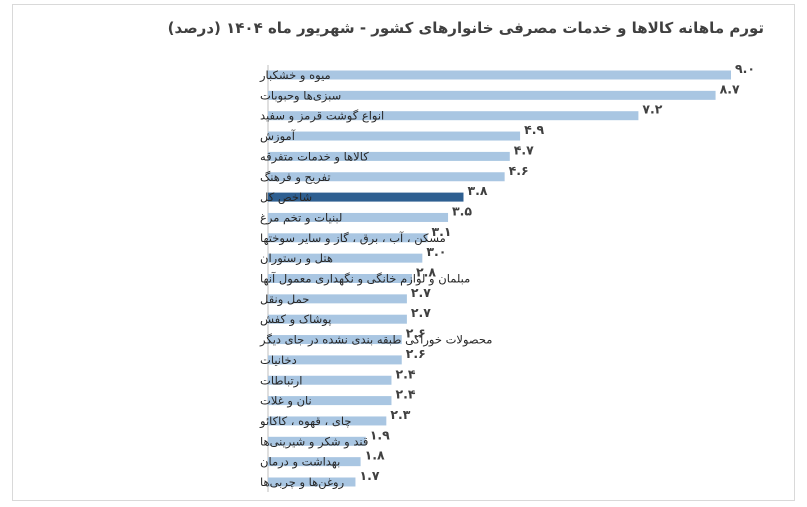  Describe the element at coordinates (380, 434) in the screenshot. I see `value-label: ۱.۹` at that location.